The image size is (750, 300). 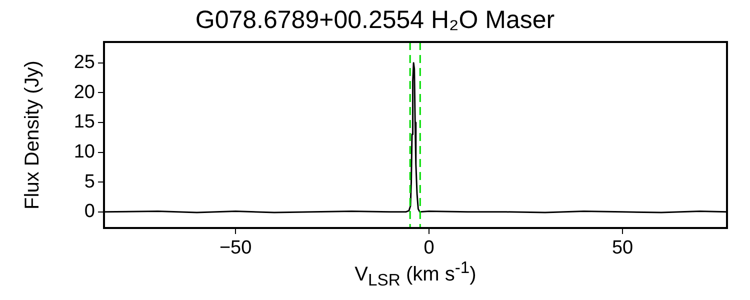 I want to click on x-tick-label: 50, so click(x=623, y=248).